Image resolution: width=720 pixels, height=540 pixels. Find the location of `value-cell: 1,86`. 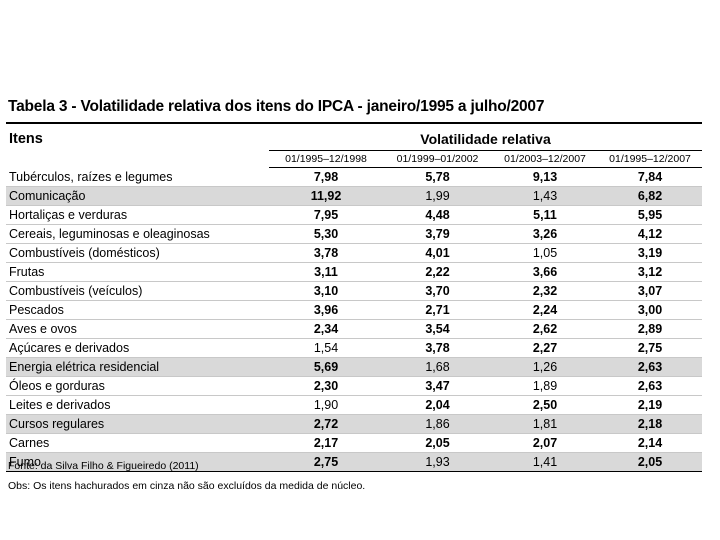

value-cell: 1,86 is located at coordinates (437, 424).